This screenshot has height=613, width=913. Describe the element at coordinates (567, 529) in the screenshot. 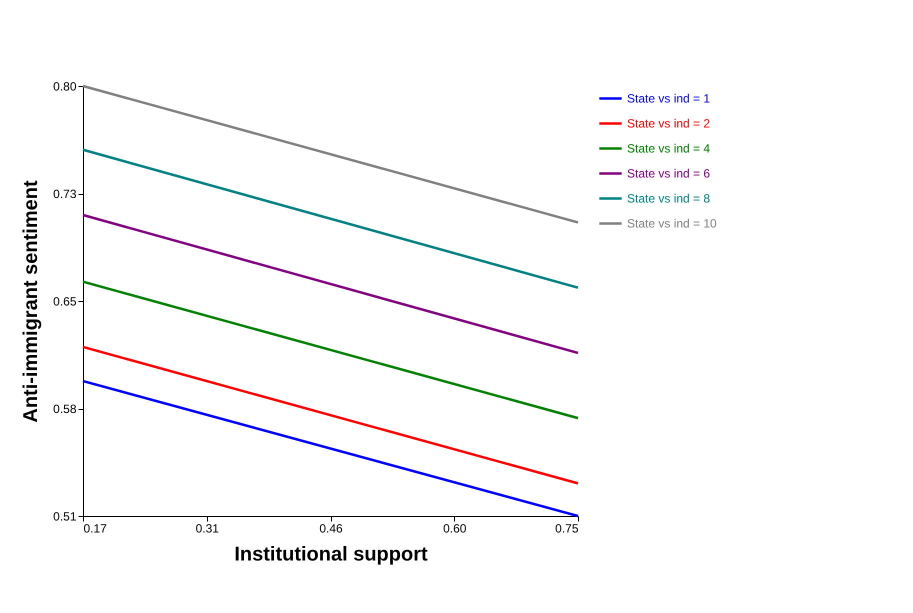

I see `x-tick-label: 0.75` at that location.